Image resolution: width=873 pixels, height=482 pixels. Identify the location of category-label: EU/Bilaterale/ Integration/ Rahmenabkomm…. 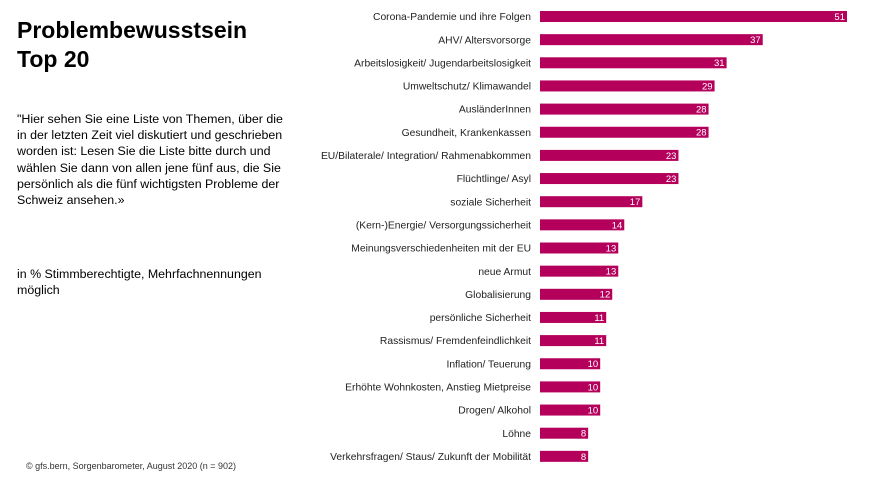
(426, 156).